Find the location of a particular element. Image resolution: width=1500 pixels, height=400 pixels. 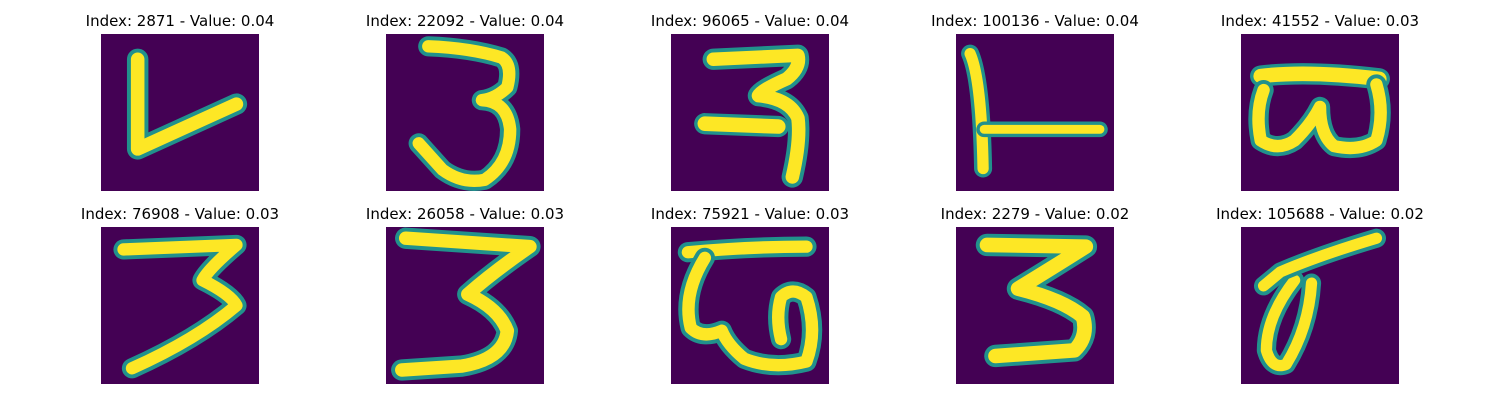

panel-4: Index: 100136 - Value: 0.04 is located at coordinates (1035, 96).